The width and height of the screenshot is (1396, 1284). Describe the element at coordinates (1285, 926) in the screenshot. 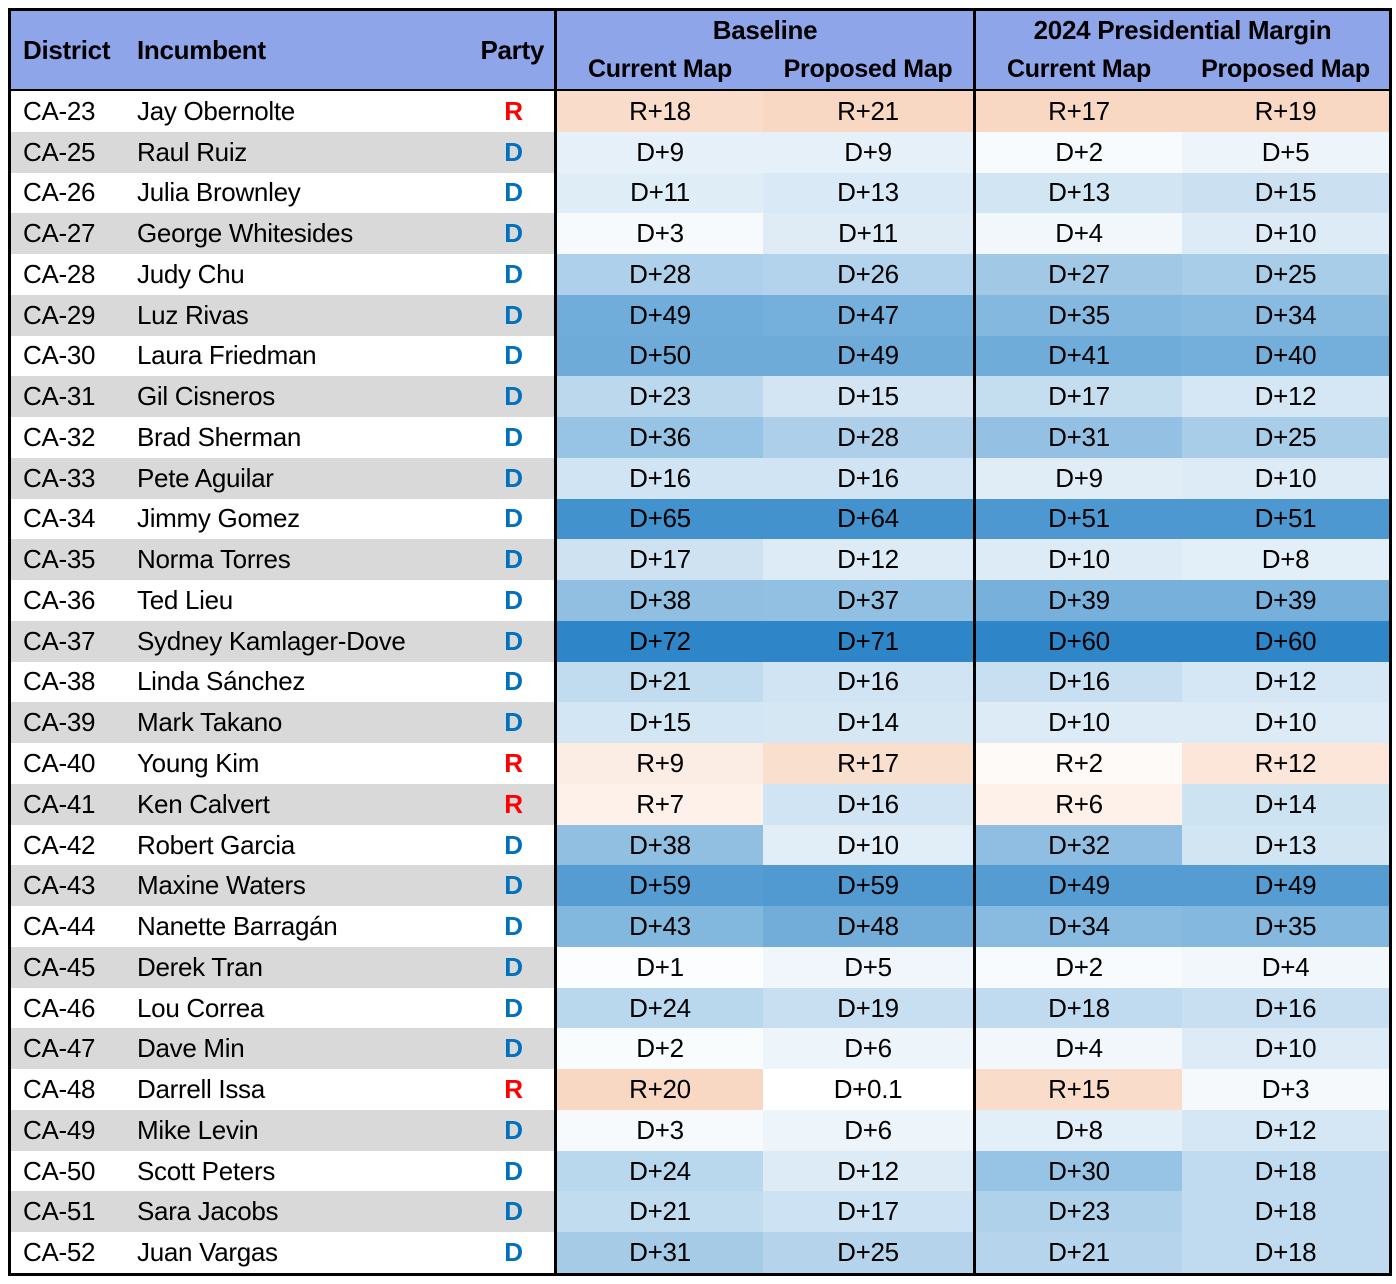

I see `cell-margin: D+35` at that location.